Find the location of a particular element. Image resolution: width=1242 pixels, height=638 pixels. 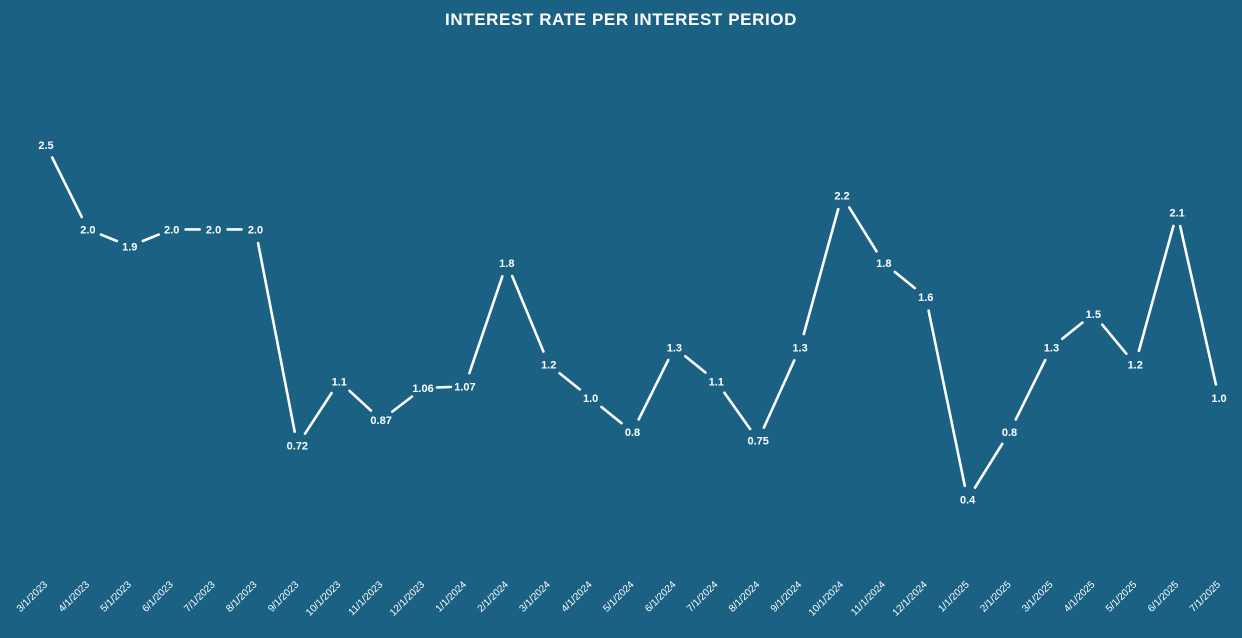

data-label: 2.5 is located at coordinates (45, 146).